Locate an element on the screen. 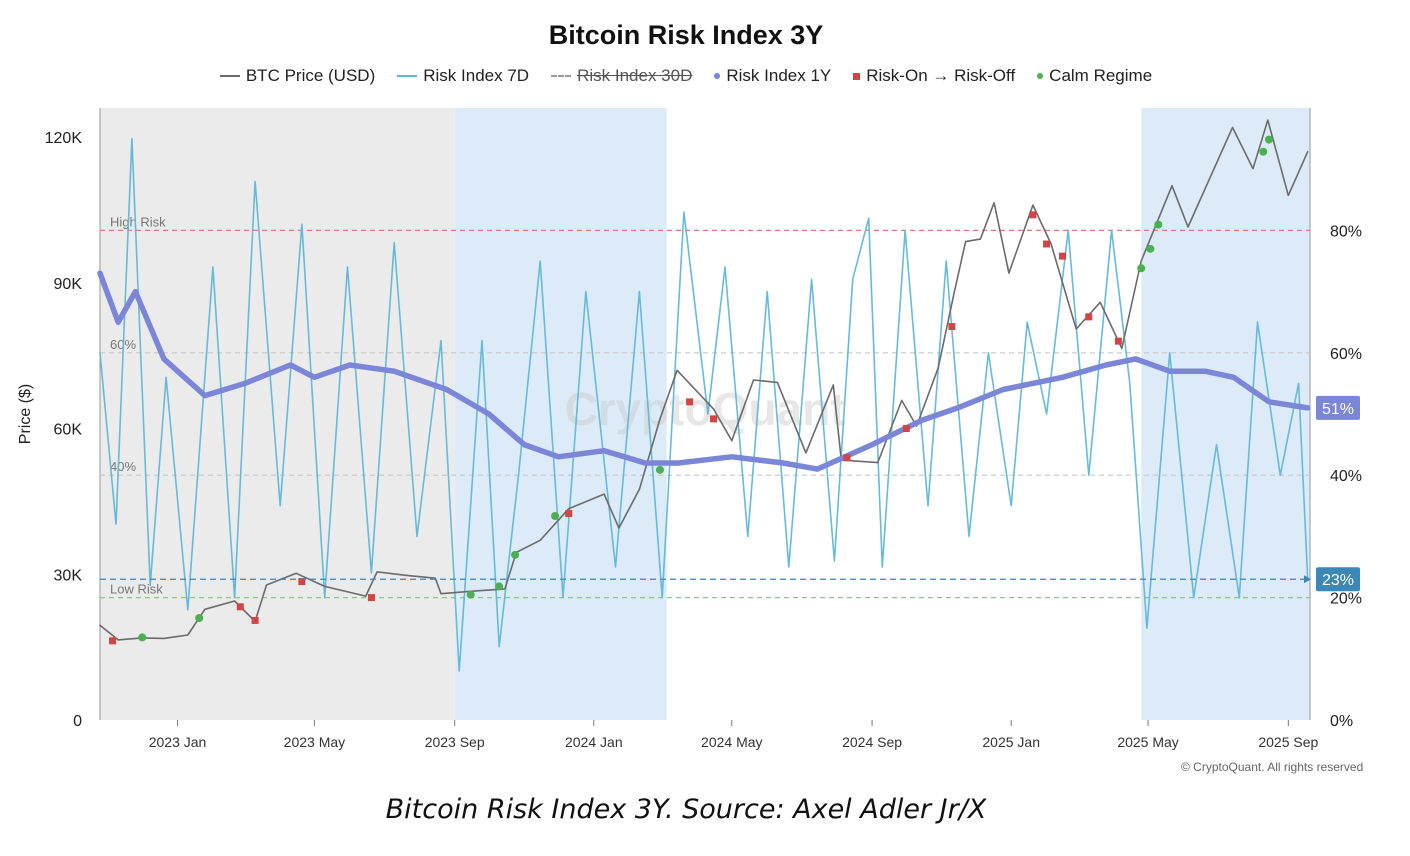  current-arrow-ri7 is located at coordinates (1307, 579).